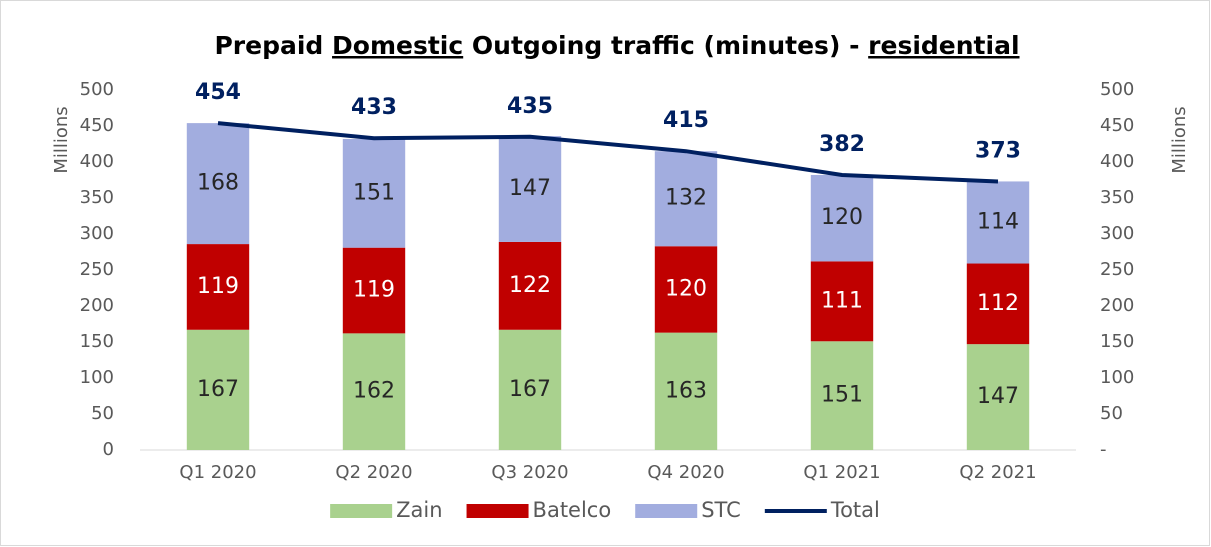 The height and width of the screenshot is (547, 1211). Describe the element at coordinates (1103, 449) in the screenshot. I see `y2-tick-label: -` at that location.